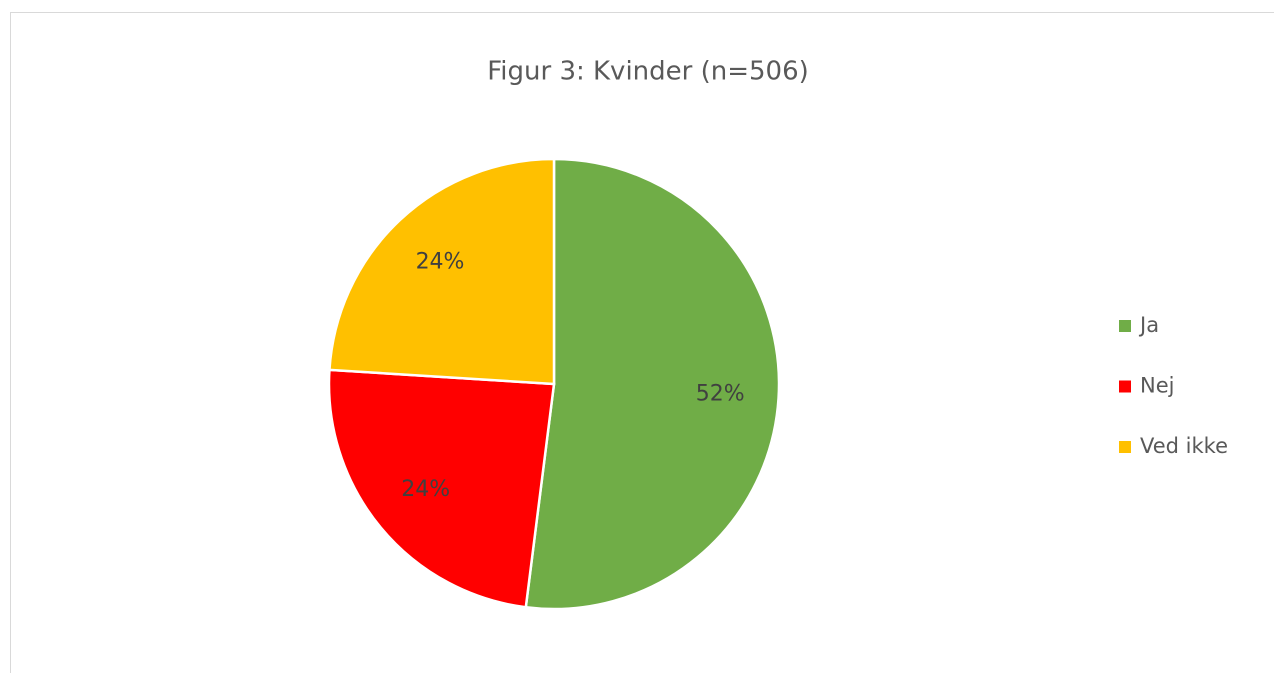 Image resolution: width=1274 pixels, height=673 pixels. I want to click on data-label: 52%, so click(720, 393).